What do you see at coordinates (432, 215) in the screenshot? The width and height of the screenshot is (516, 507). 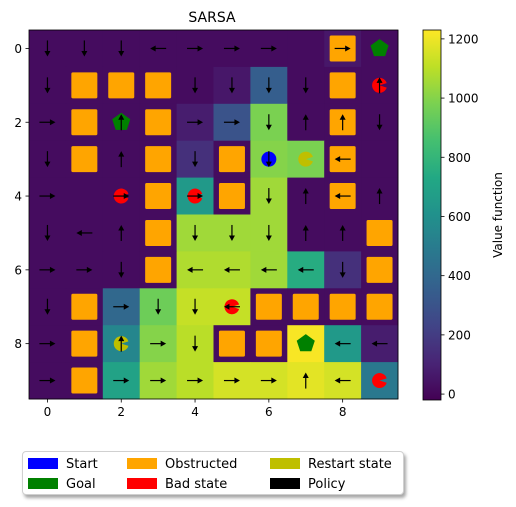 I see `colorbar-scale` at bounding box center [432, 215].